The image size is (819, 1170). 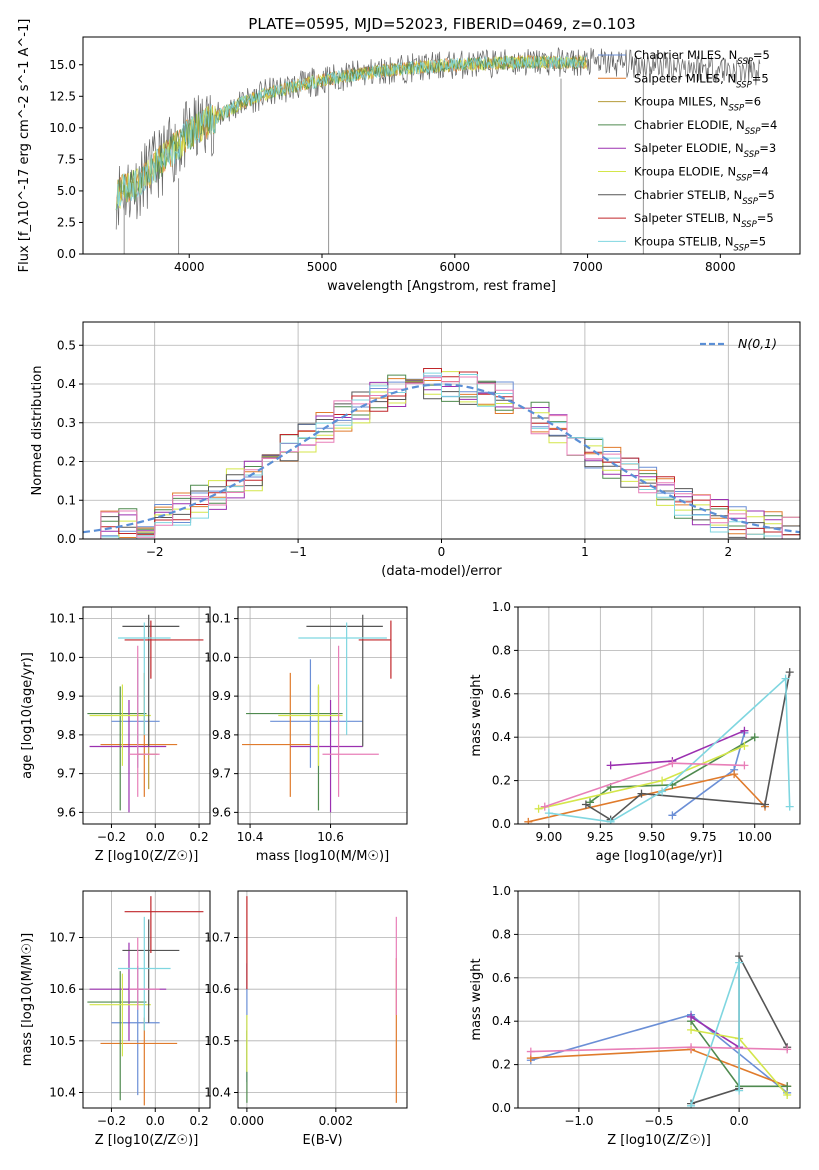 I want to click on y-tick-label: 15.0, so click(x=62, y=65).